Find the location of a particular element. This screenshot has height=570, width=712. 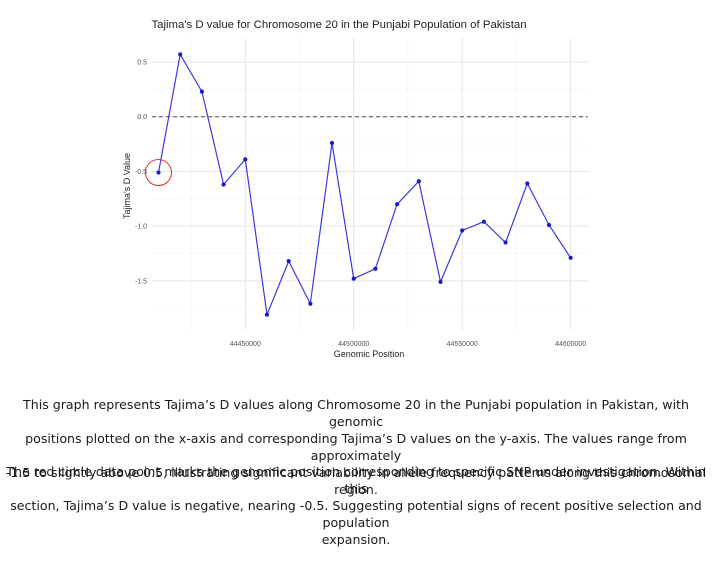

y-tick-label: -1.5 is located at coordinates (141, 281).